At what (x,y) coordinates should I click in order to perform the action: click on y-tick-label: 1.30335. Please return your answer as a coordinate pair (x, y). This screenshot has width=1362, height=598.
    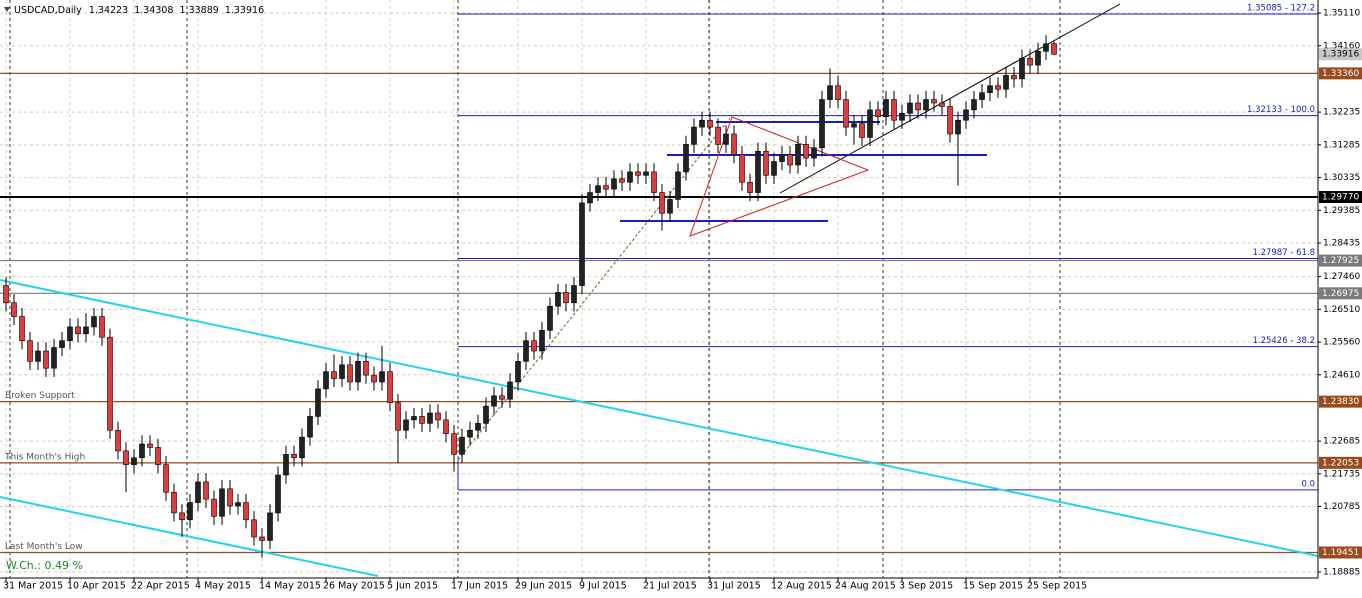
    Looking at the image, I should click on (1341, 178).